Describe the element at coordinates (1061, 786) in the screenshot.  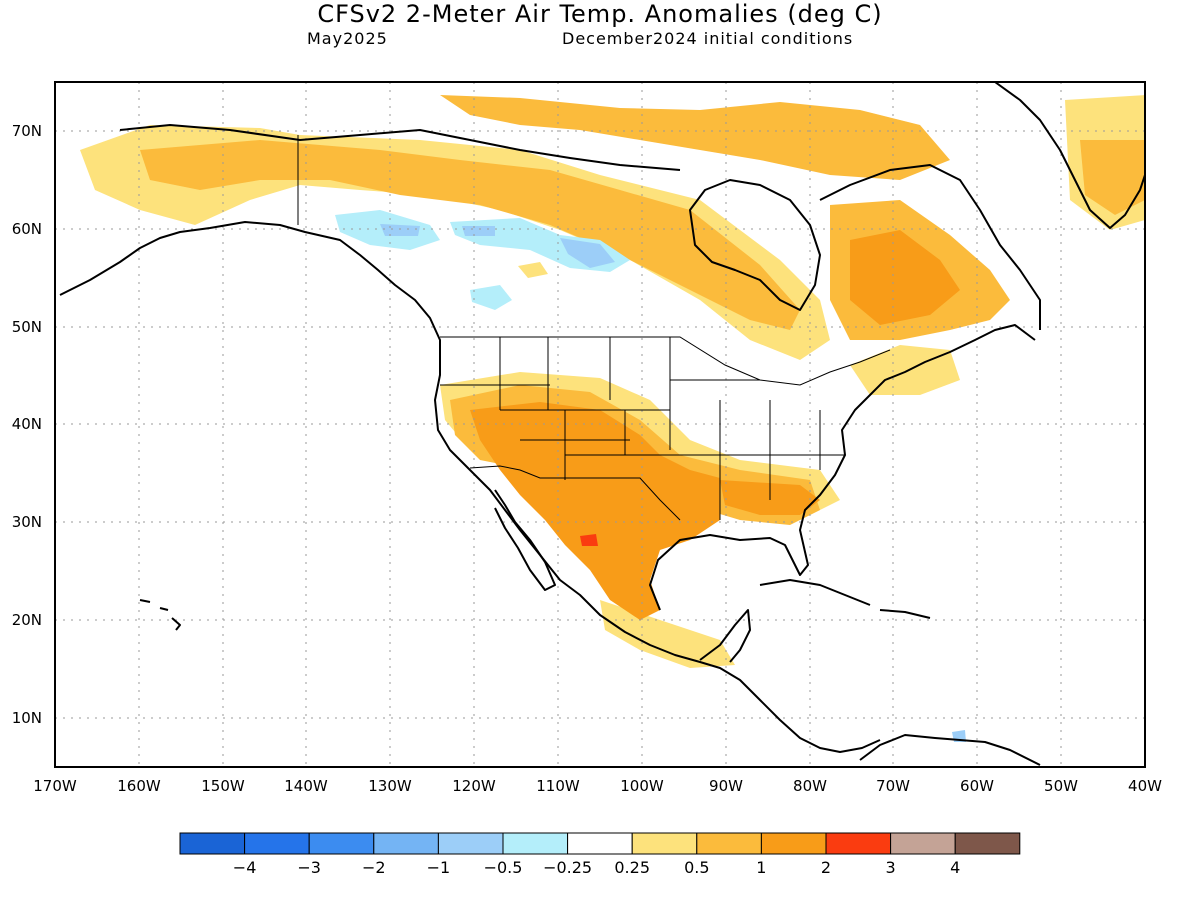
I see `lon-label-50w: 50W` at that location.